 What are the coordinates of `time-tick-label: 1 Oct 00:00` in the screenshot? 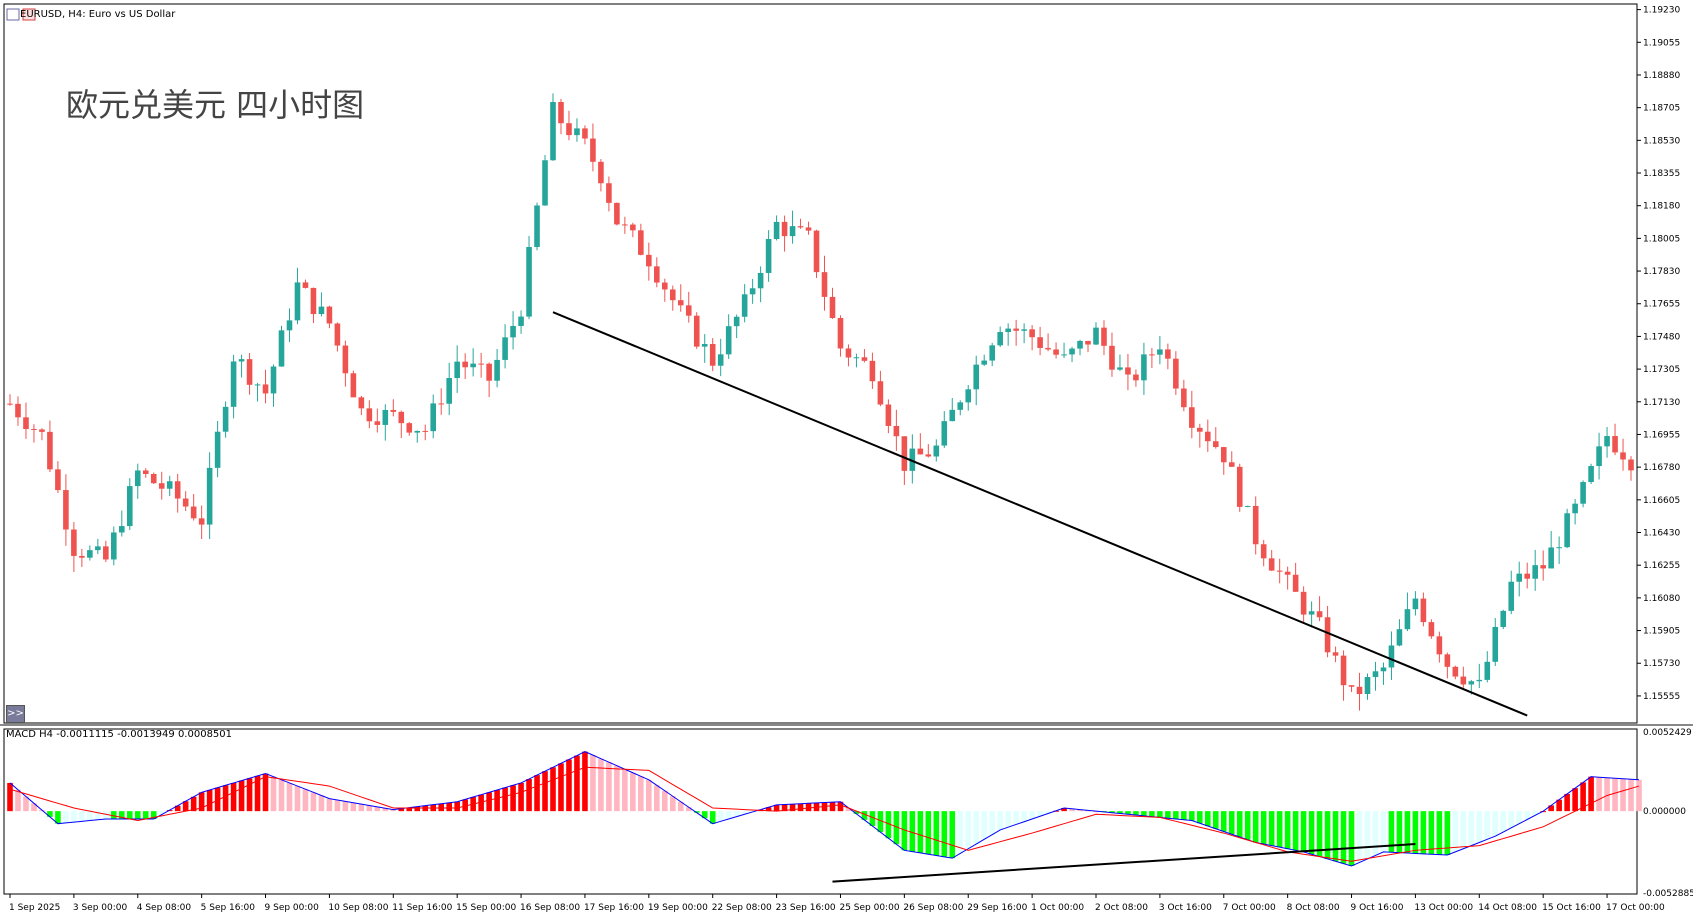 It's located at (1057, 908).